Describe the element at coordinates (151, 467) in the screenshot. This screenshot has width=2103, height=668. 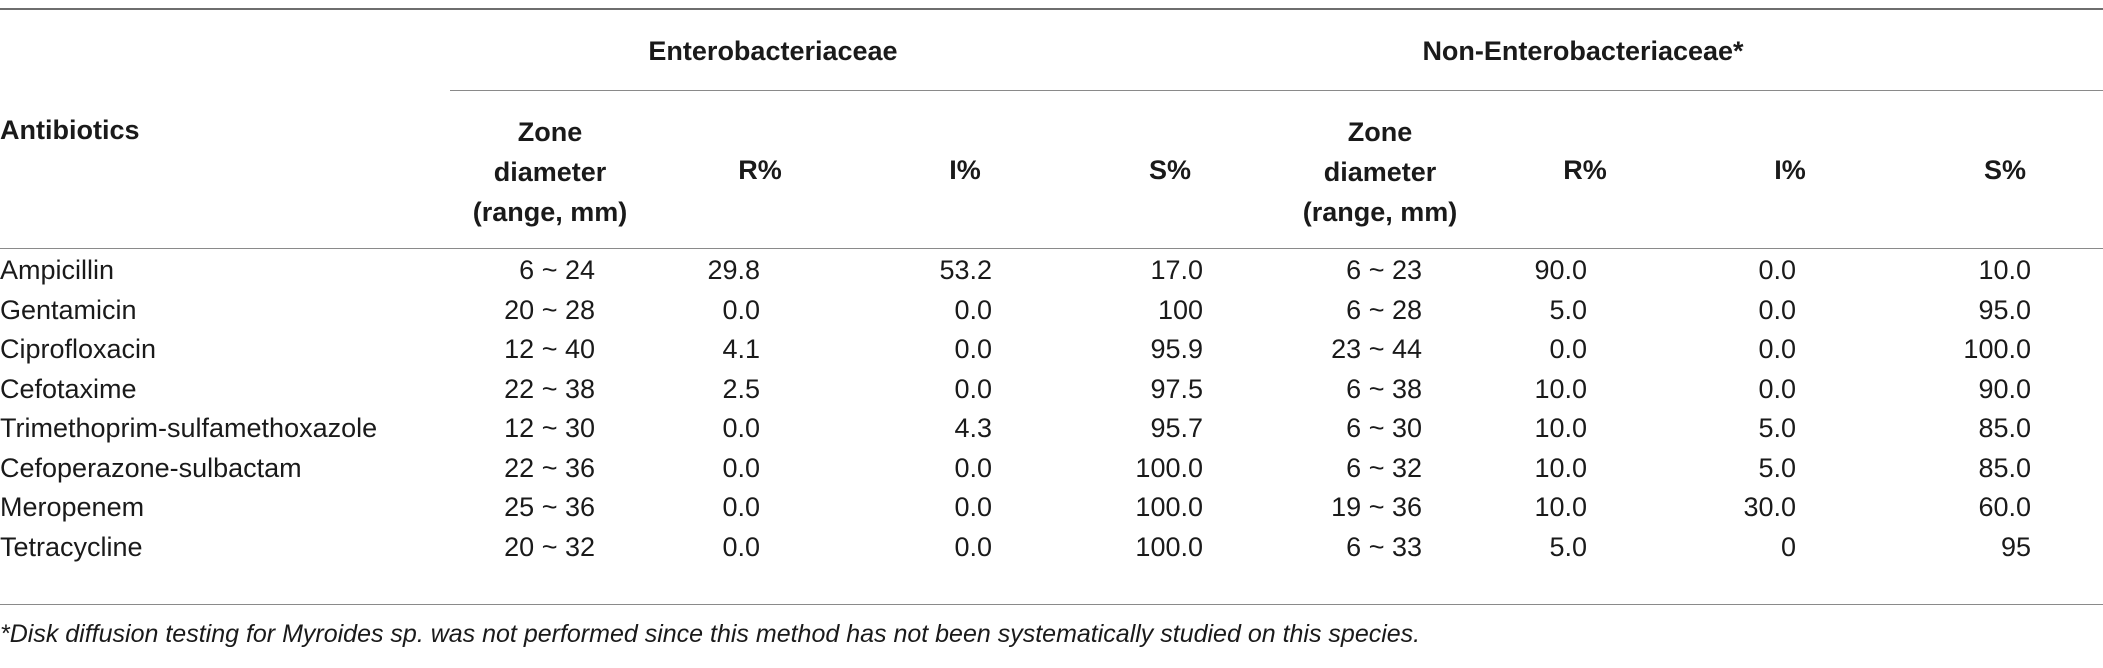
I see `antibiotic-name: Cefoperazone-sulbactam` at that location.